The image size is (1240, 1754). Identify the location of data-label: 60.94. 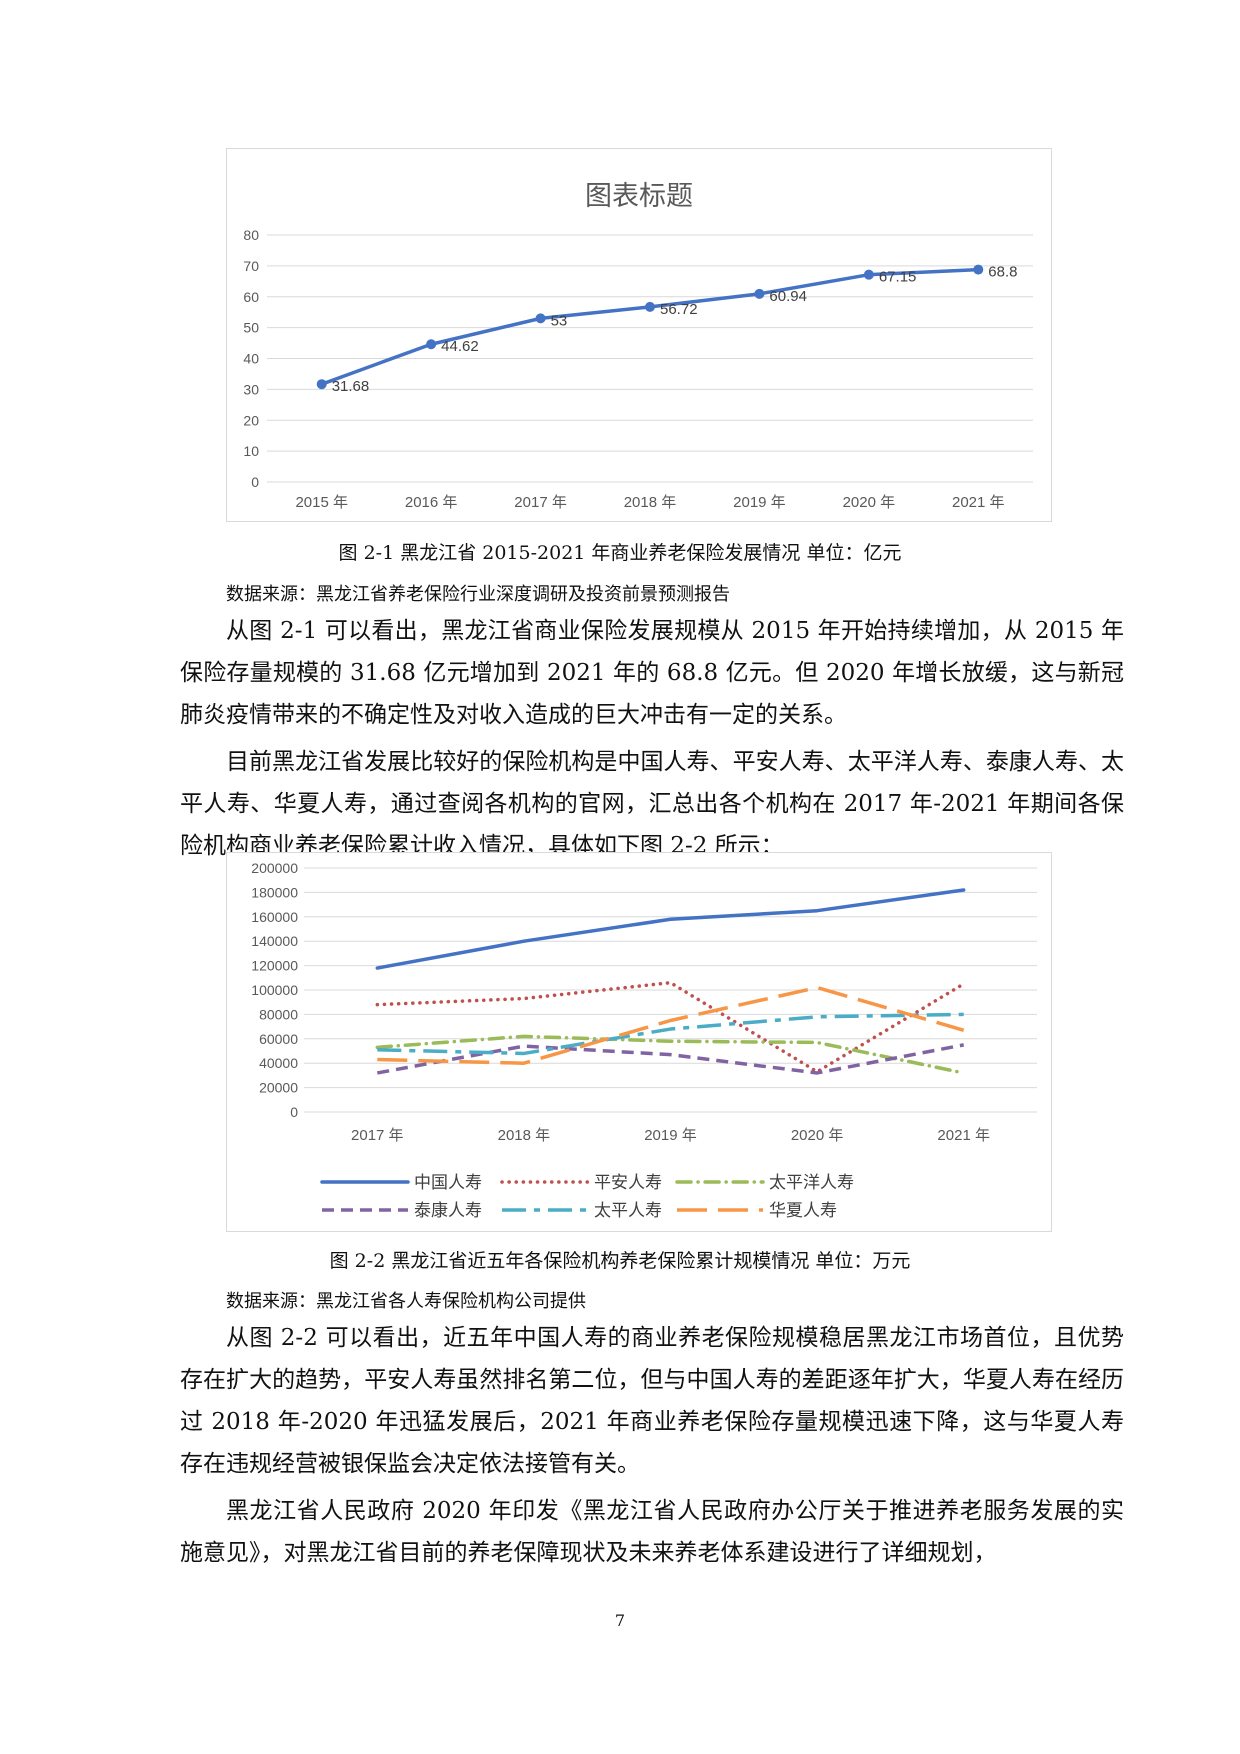
(788, 296).